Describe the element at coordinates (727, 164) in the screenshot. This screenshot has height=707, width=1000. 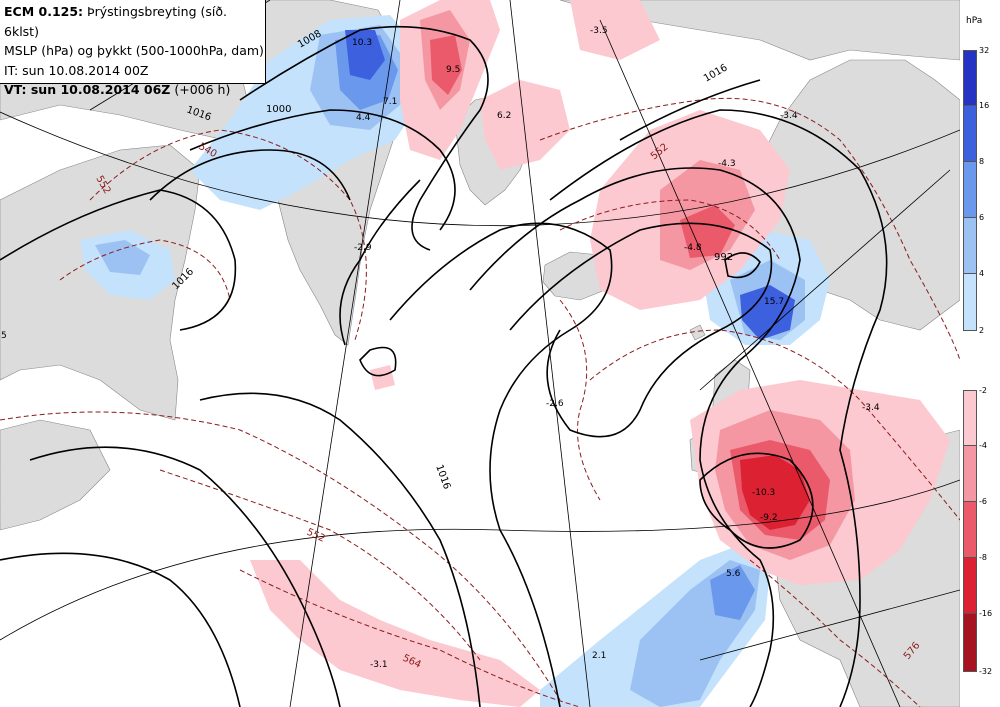
I see `pc-label: -4.3` at that location.